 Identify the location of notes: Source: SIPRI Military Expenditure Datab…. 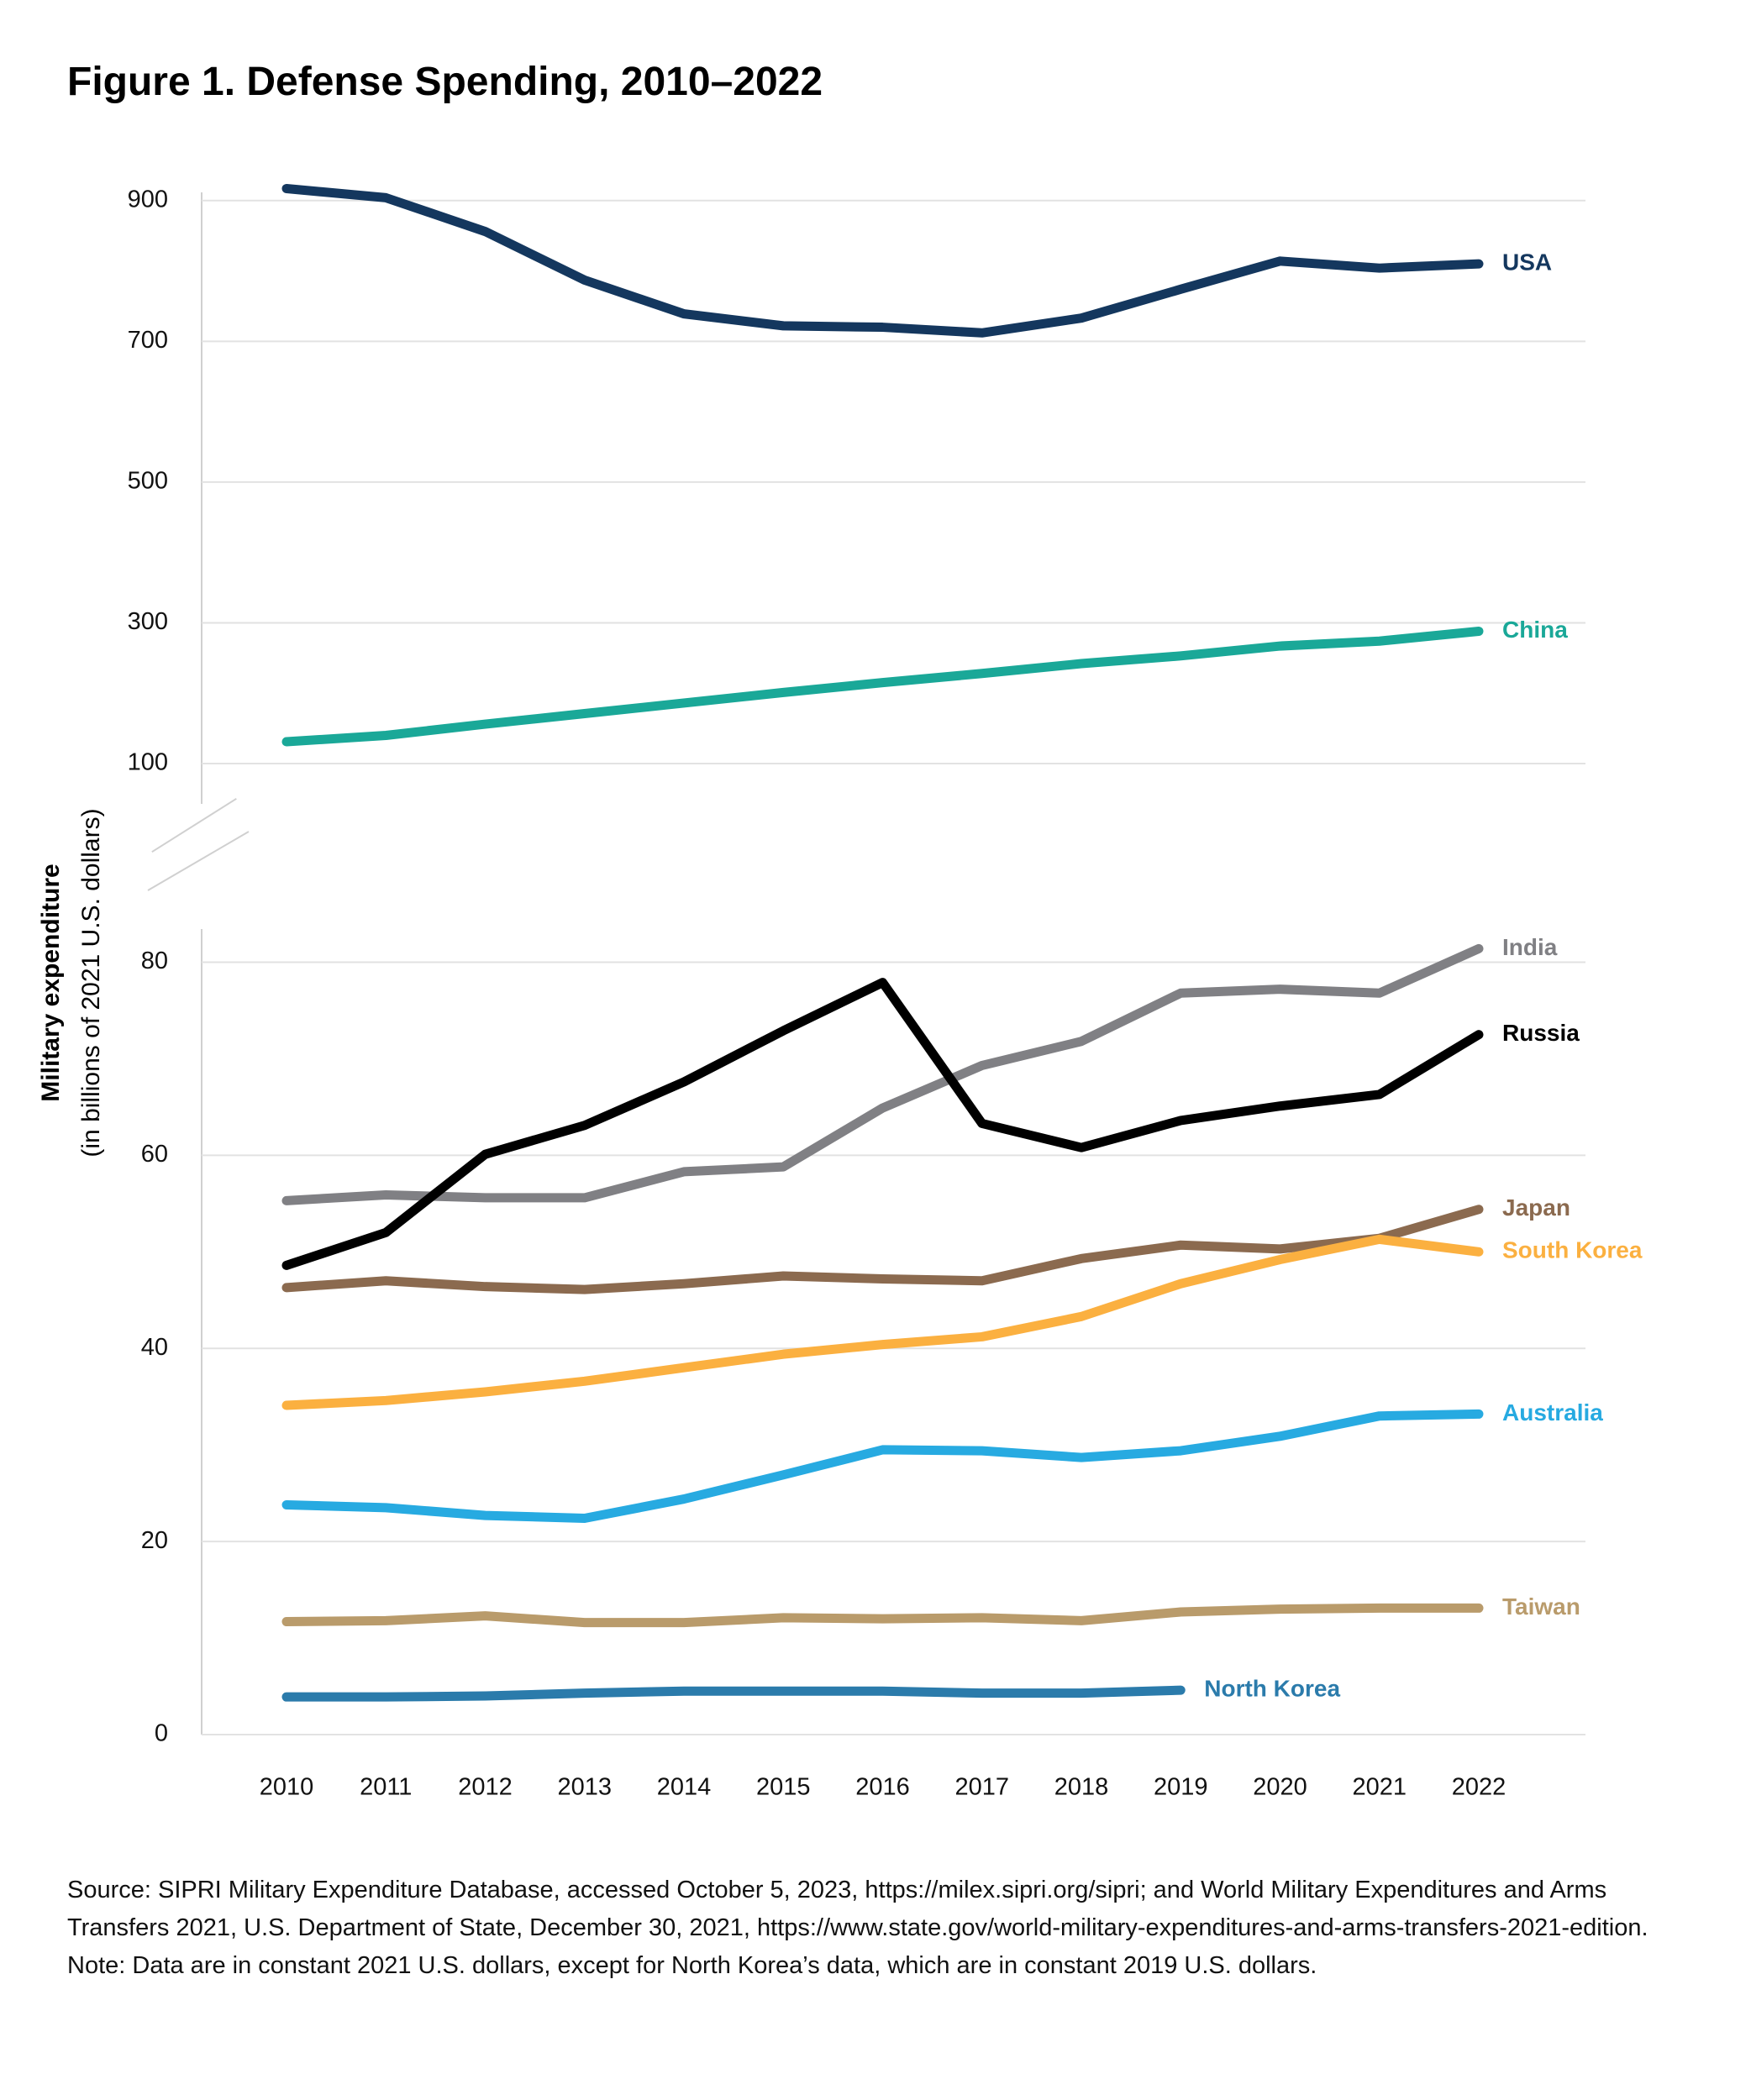
(891, 1928).